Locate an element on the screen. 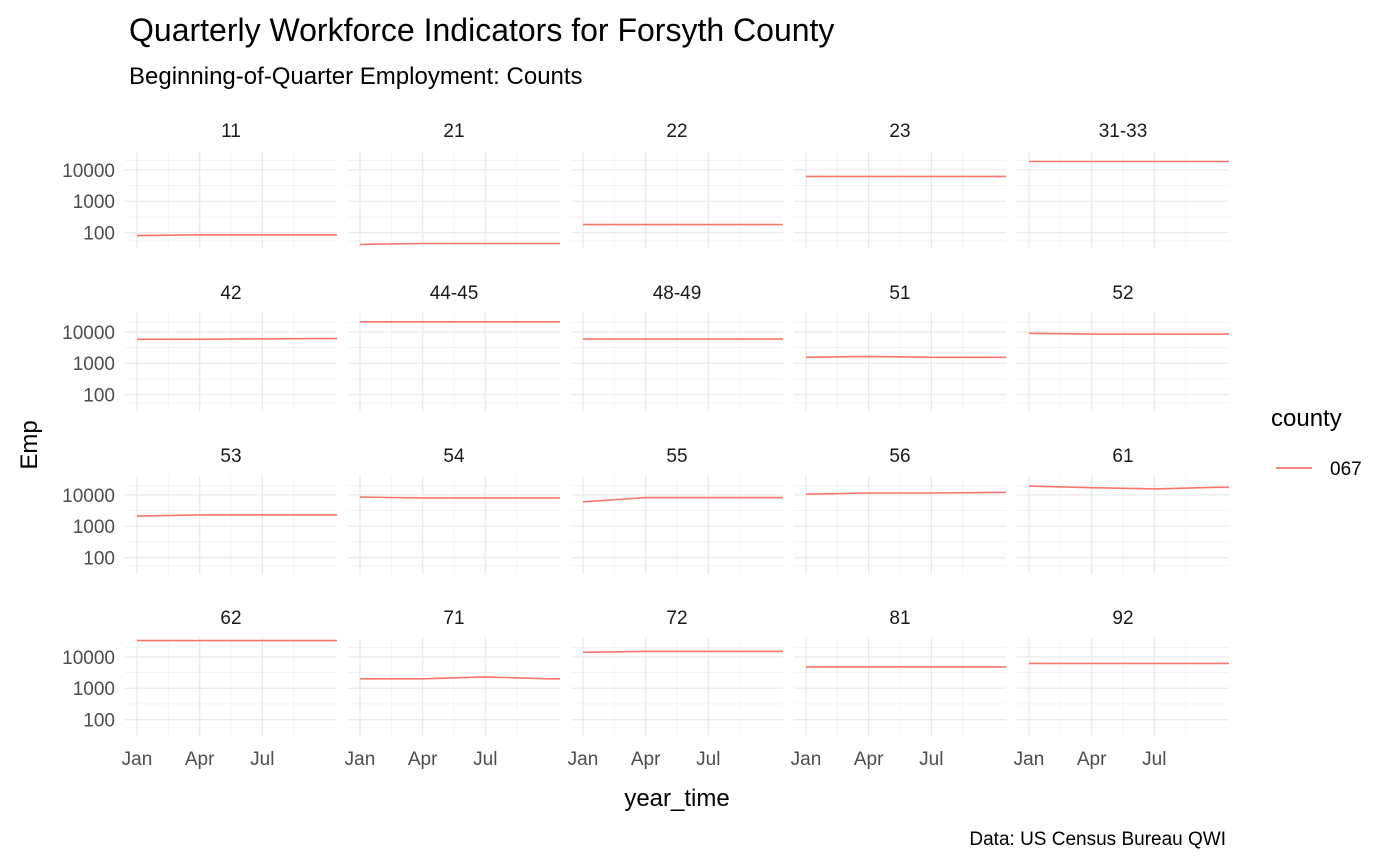  chart-subtitle: Beginning-of-Quarter Employment: Counts is located at coordinates (356, 76).